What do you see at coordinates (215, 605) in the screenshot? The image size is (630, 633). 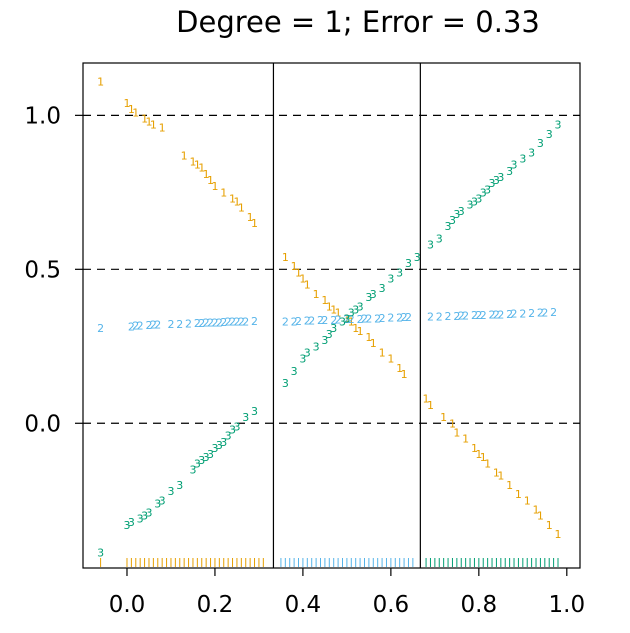 I see `x-tick-label: 0.2` at bounding box center [215, 605].